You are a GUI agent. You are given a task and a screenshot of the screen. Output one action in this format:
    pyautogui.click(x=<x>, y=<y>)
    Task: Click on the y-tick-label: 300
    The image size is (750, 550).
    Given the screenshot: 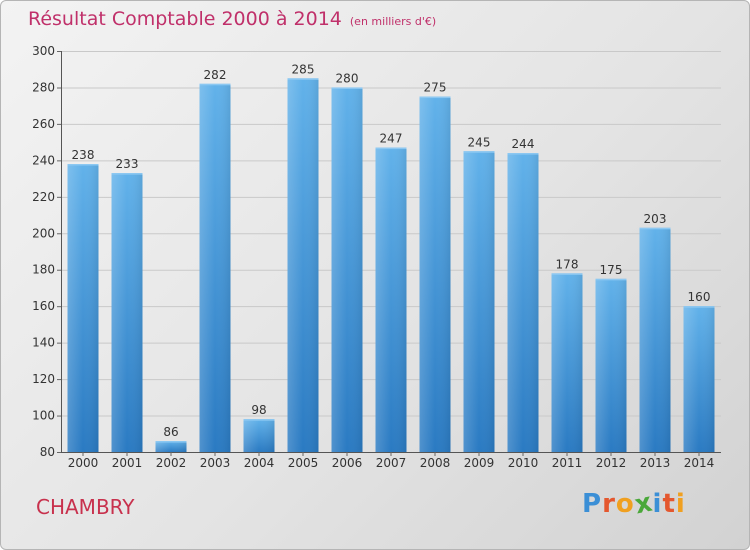 What is the action you would take?
    pyautogui.click(x=43, y=51)
    